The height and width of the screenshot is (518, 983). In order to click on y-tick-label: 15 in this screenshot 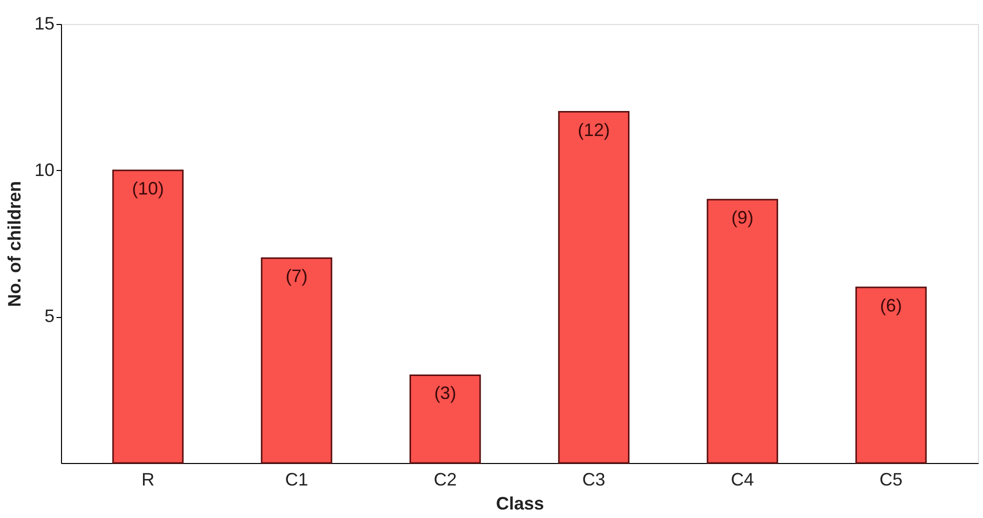, I will do `click(44, 24)`.